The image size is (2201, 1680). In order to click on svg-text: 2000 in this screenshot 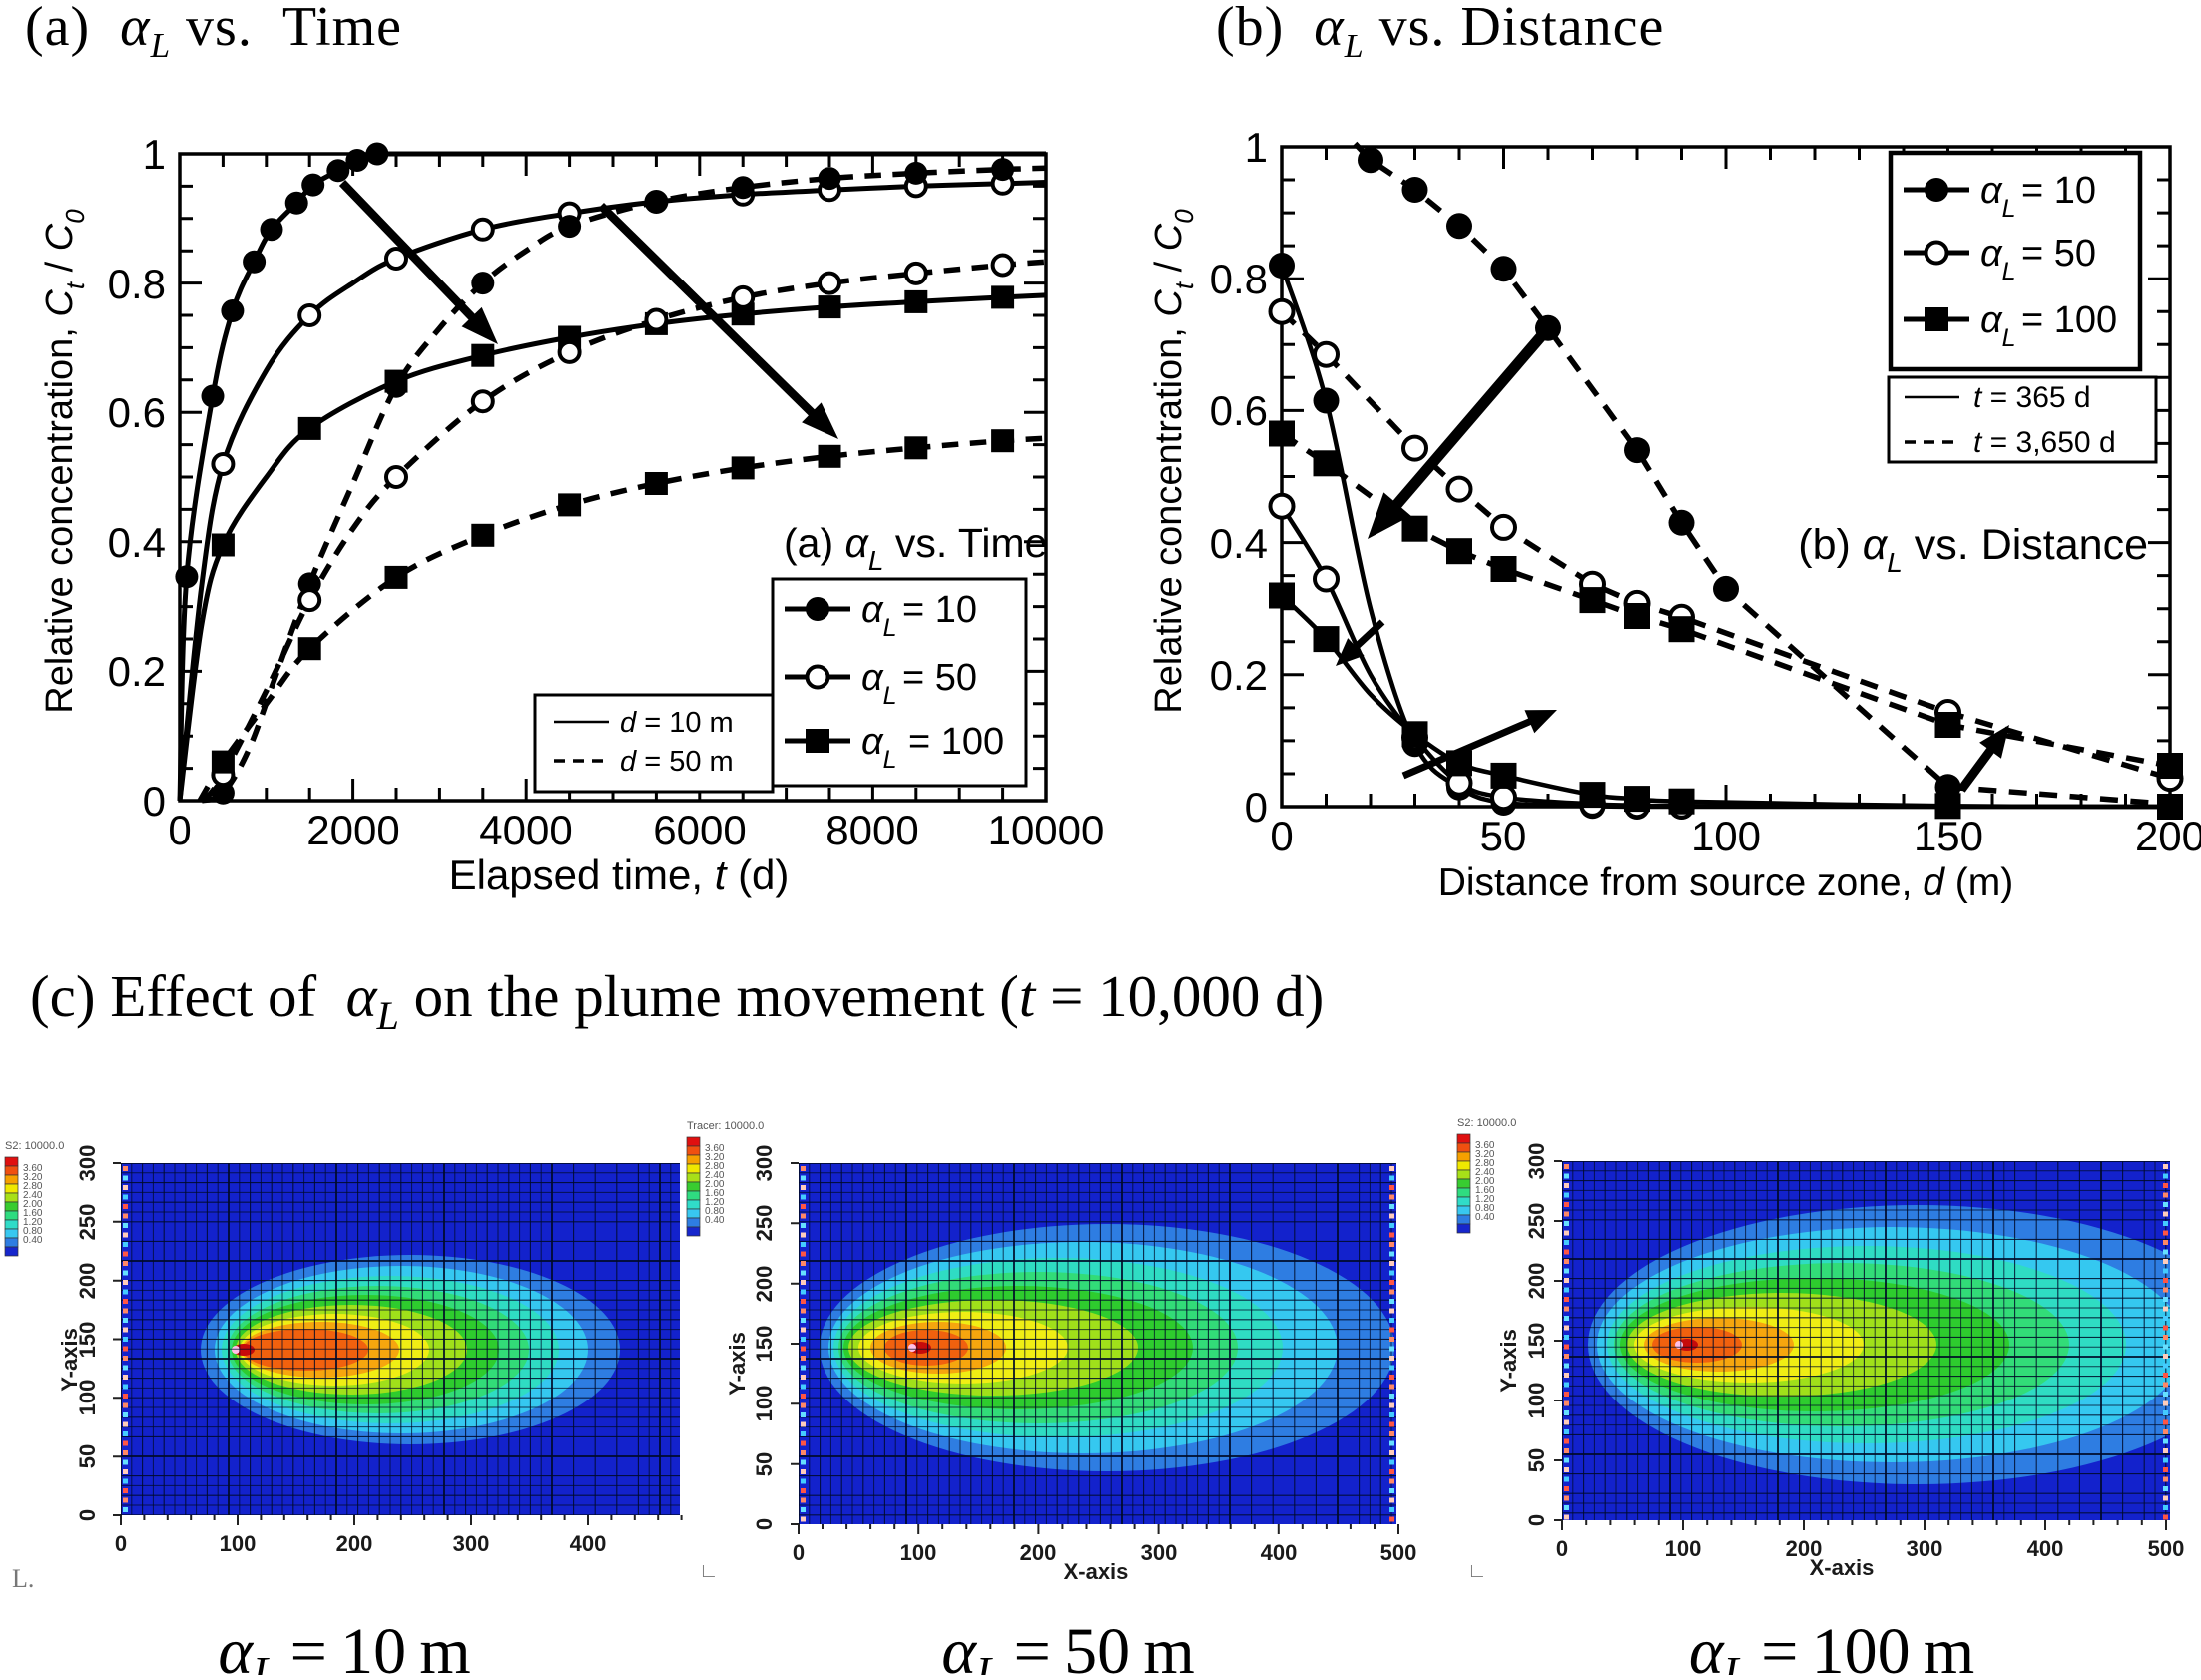, I will do `click(352, 830)`.